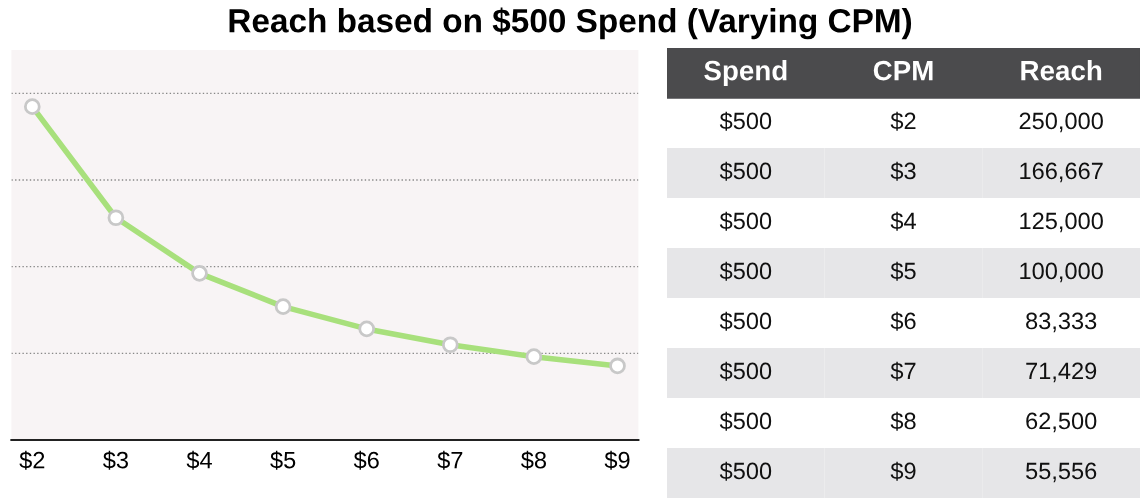 Image resolution: width=1140 pixels, height=500 pixels. I want to click on y-tick-label: $2, so click(903, 121).